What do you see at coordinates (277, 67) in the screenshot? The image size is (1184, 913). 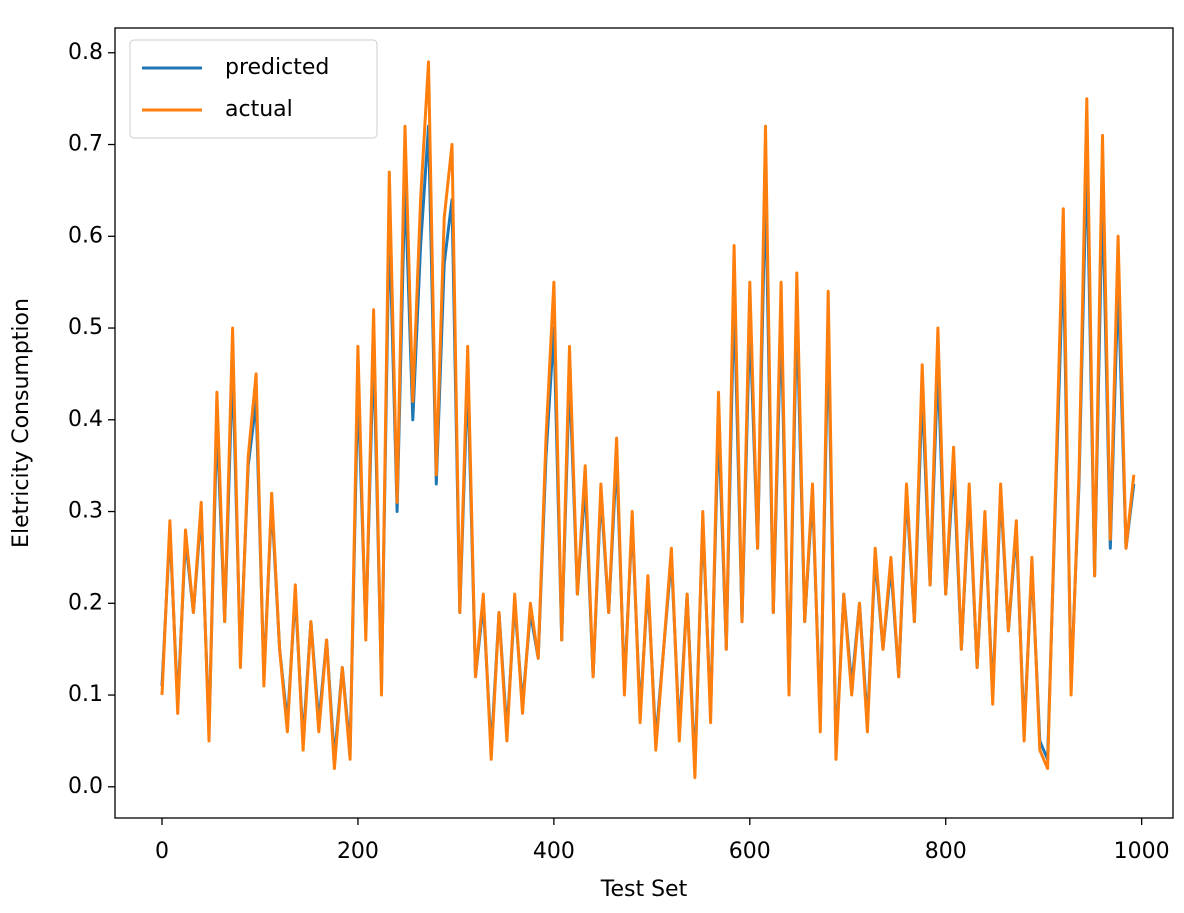 I see `legend-label: predicted` at bounding box center [277, 67].